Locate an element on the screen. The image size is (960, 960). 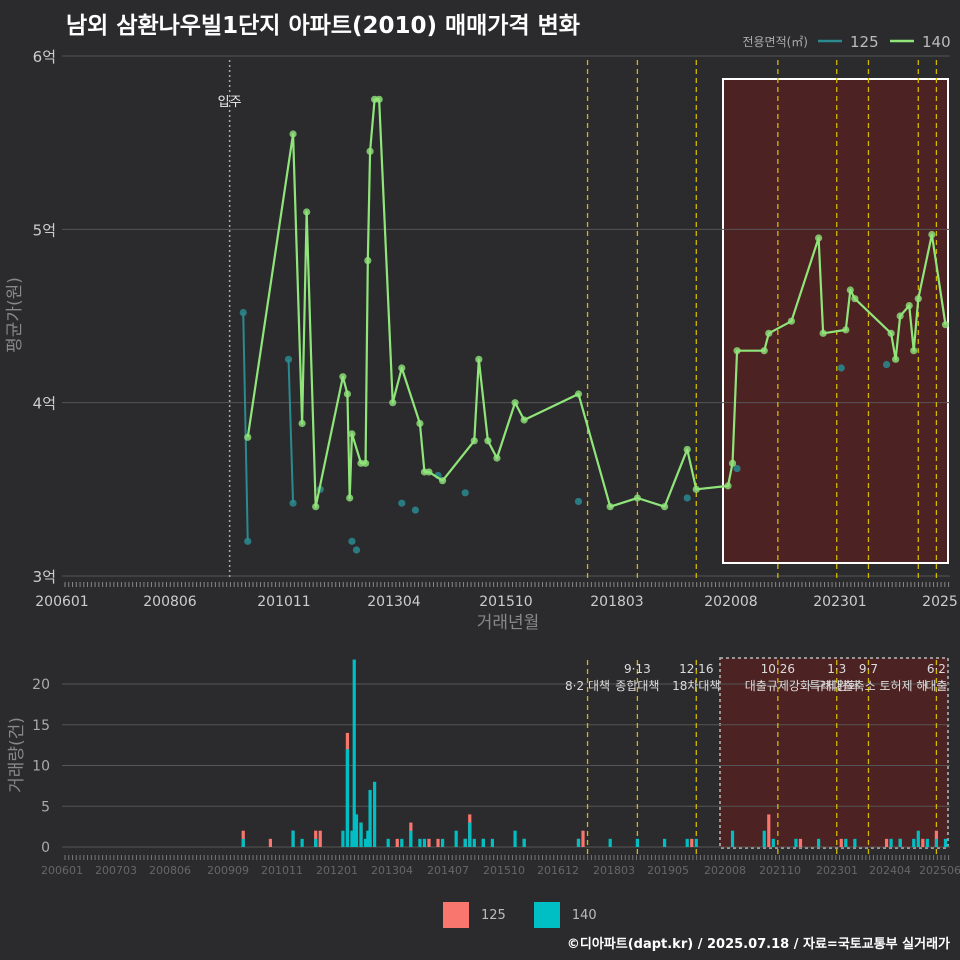
bar-x-tick-label: 201011 is located at coordinates (282, 870).